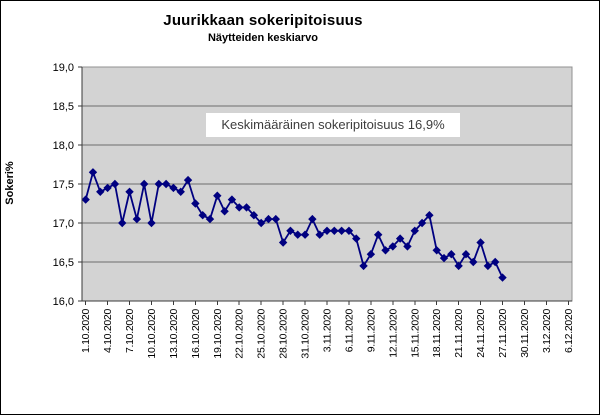 The height and width of the screenshot is (415, 600). I want to click on x-tick-label: 1.10.2020, so click(86, 331).